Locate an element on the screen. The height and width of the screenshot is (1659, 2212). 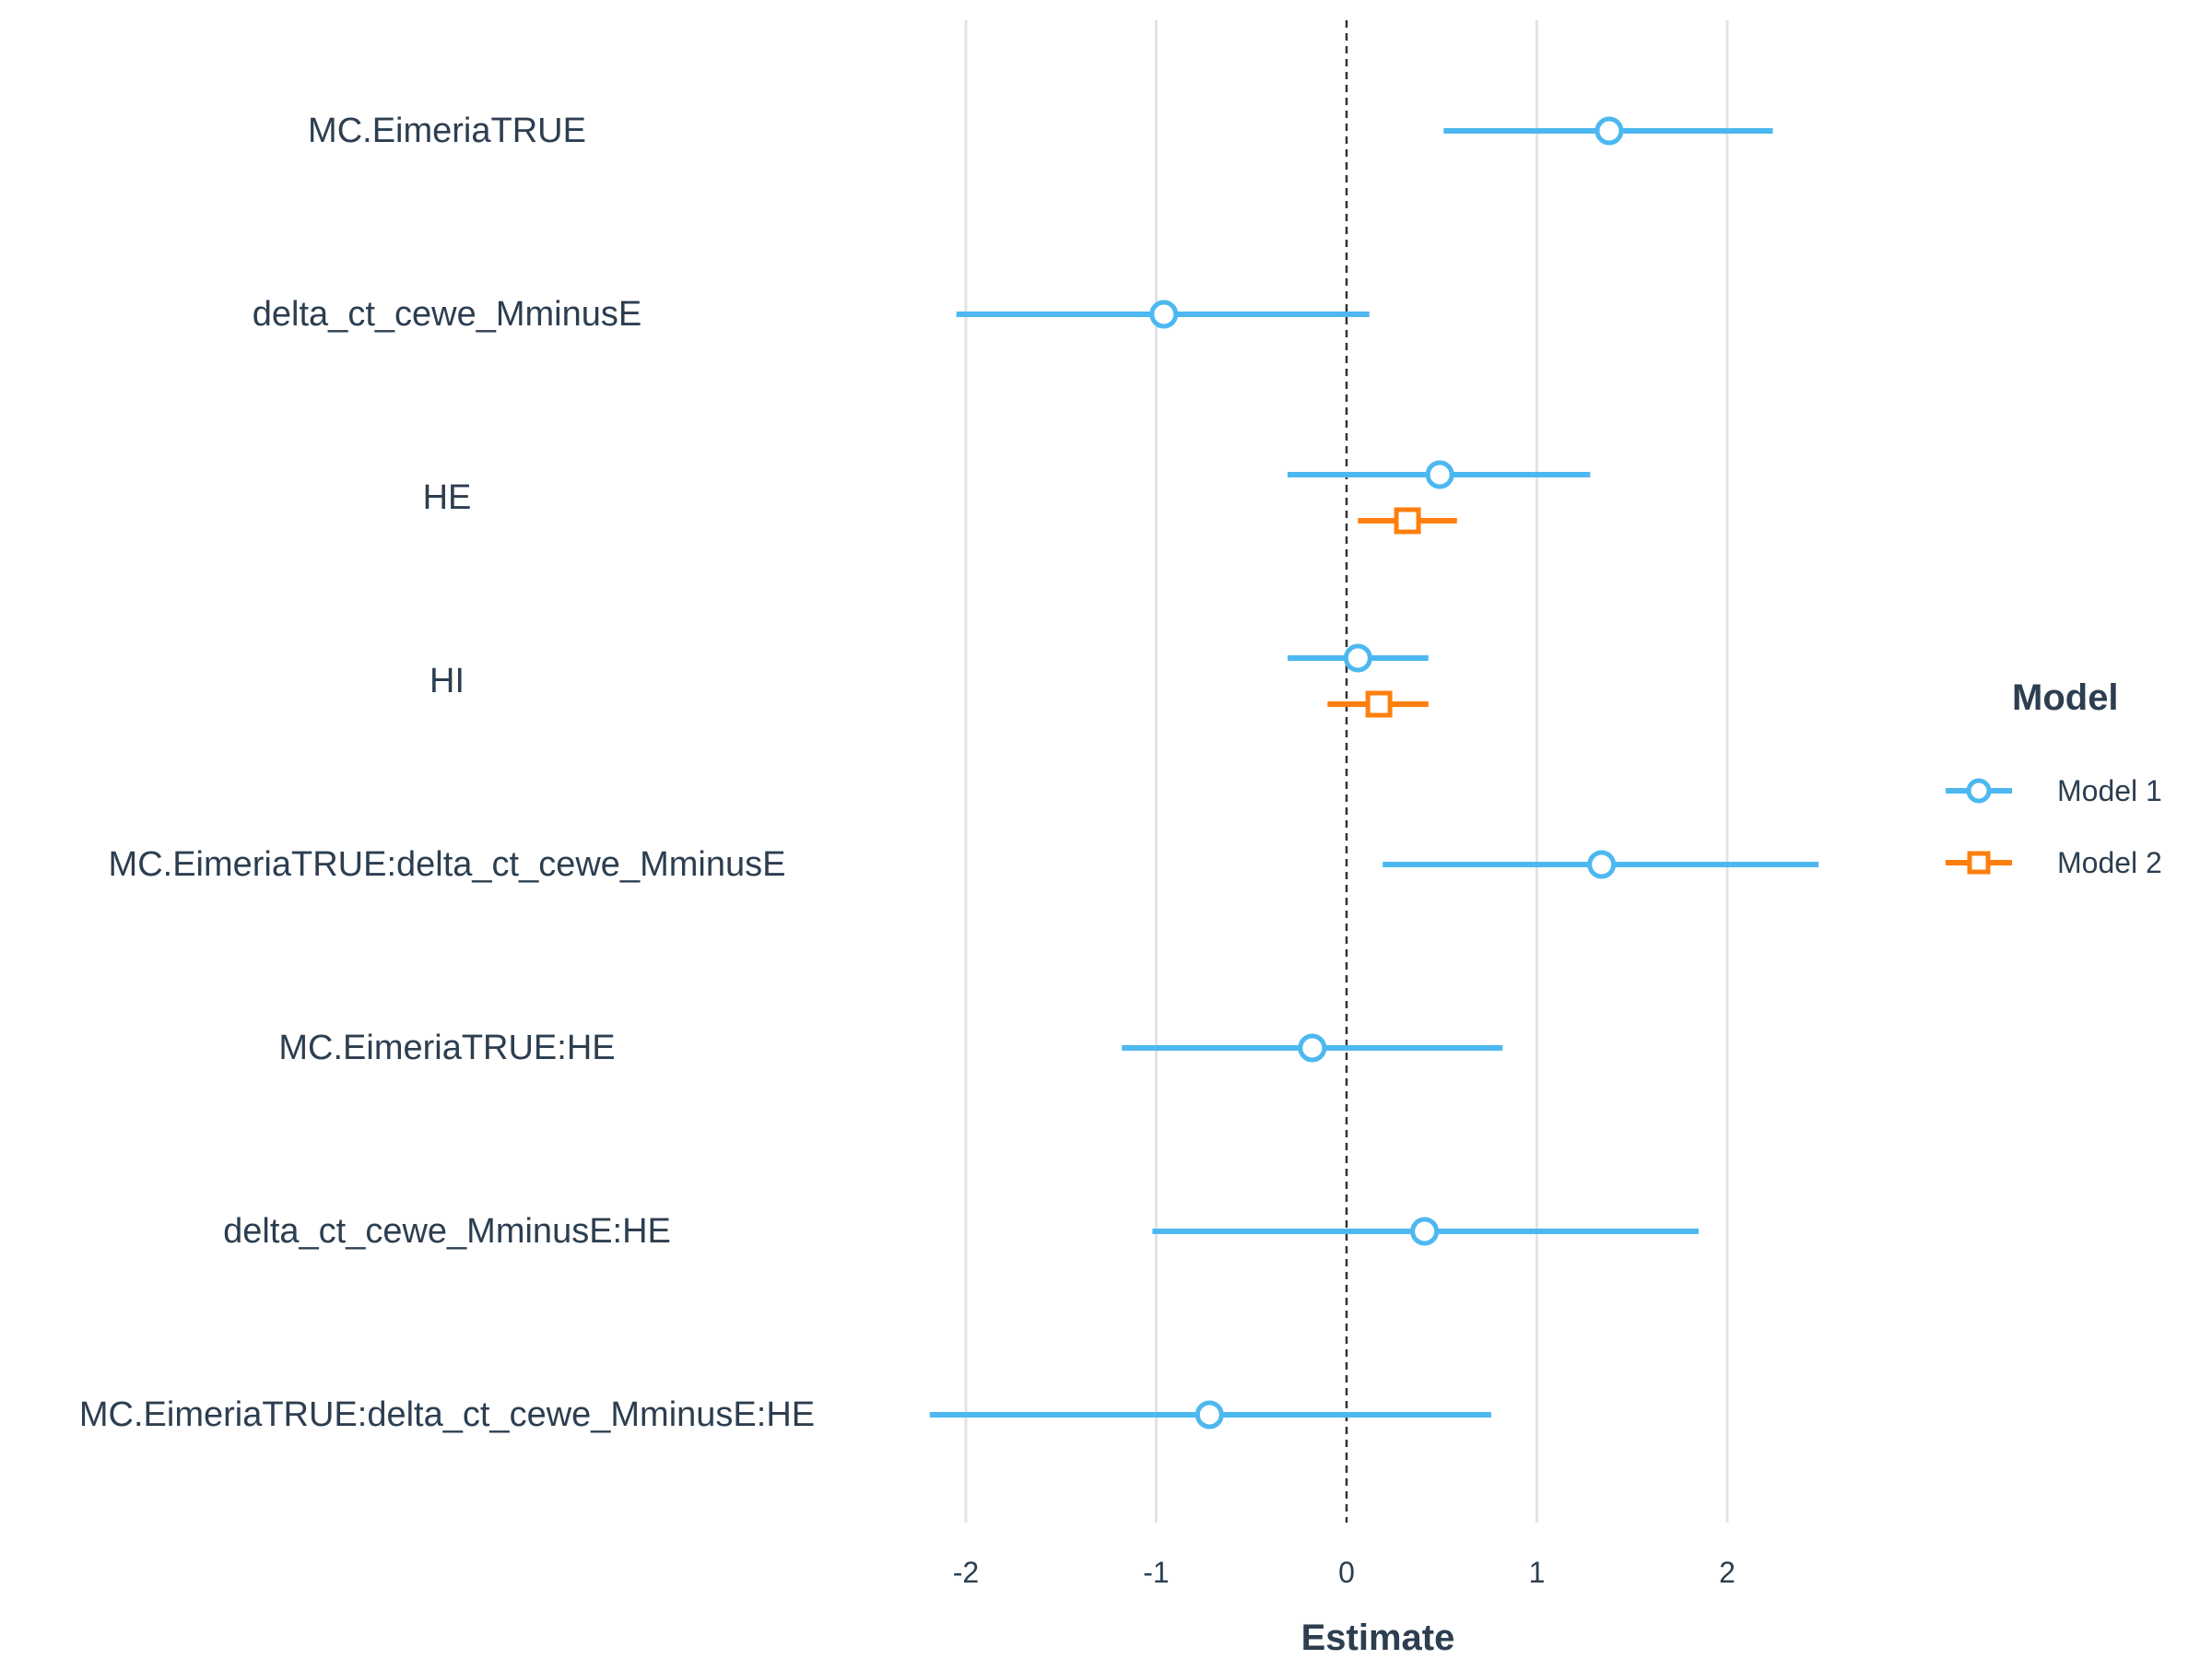
term-label: MC.EimeriaTRUE:HE is located at coordinates (446, 1048).